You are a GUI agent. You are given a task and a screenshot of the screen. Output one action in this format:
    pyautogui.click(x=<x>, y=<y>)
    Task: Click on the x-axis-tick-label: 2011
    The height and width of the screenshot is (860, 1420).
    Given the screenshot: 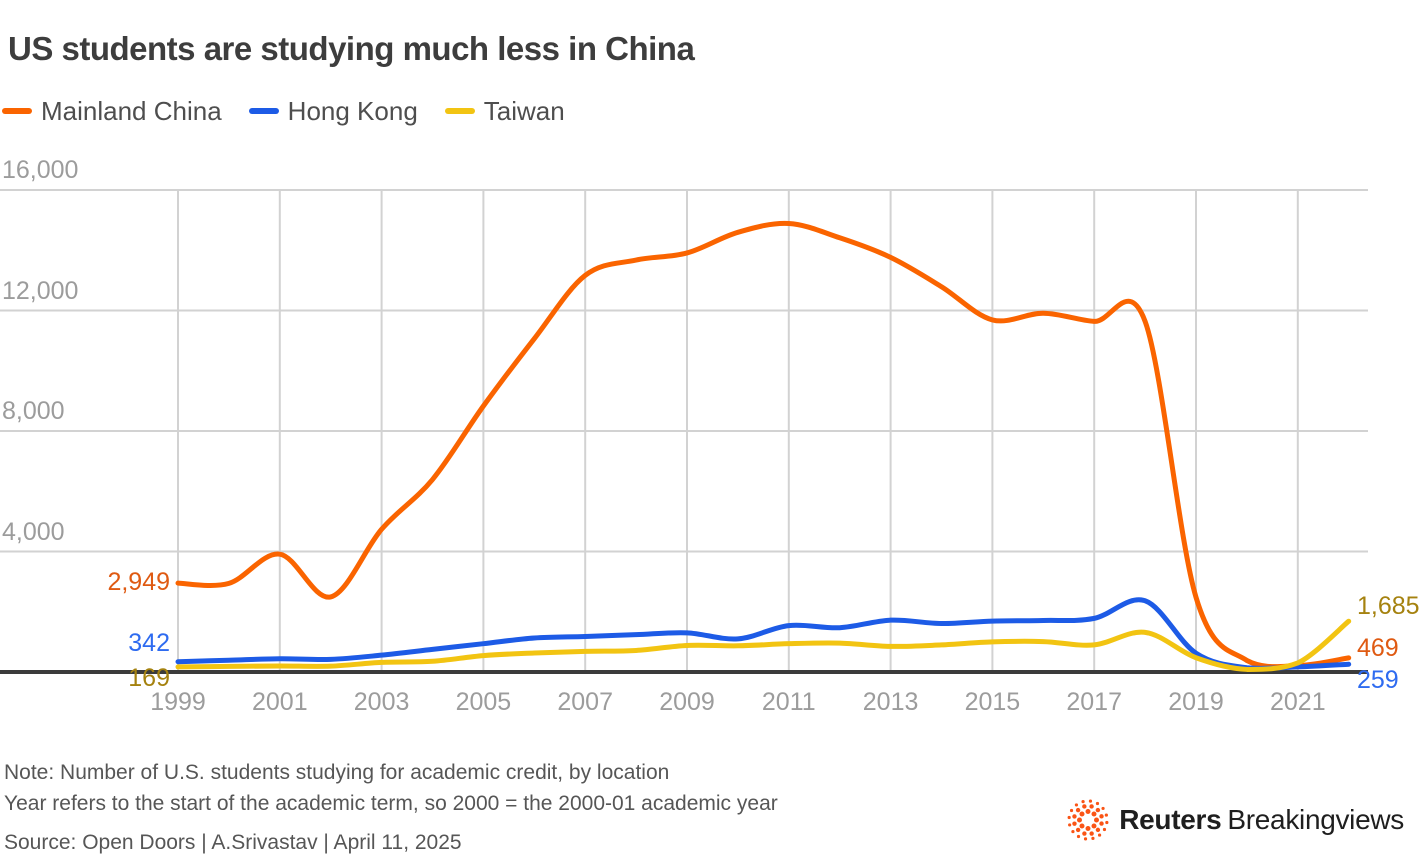 What is the action you would take?
    pyautogui.click(x=788, y=702)
    